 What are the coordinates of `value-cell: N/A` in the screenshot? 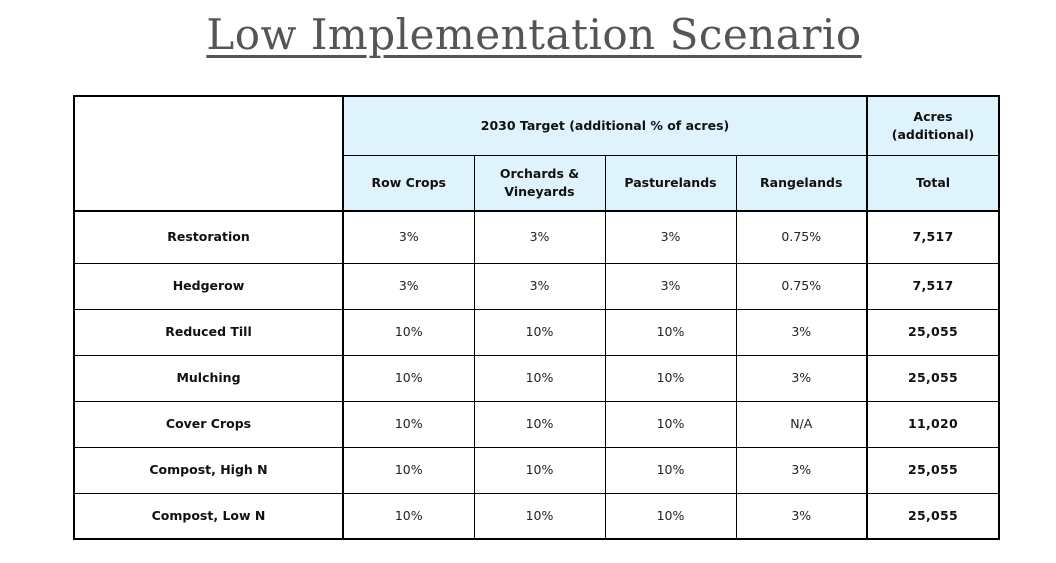 It's located at (801, 424).